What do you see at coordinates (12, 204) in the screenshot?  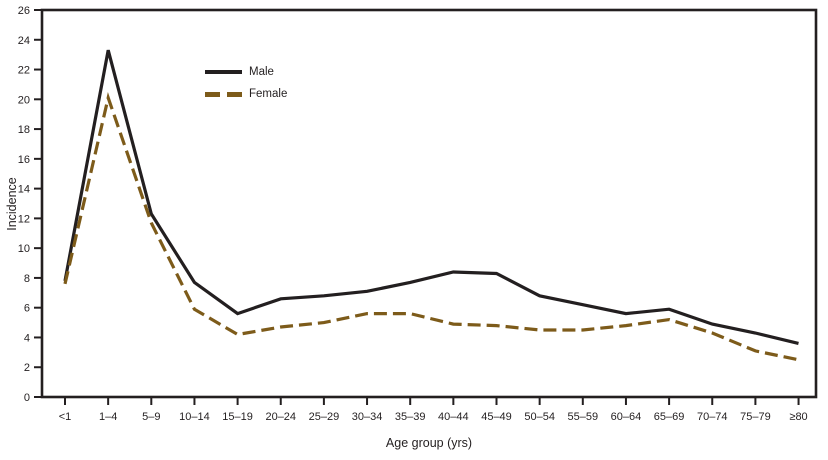 I see `y-axis-title: Incidence` at bounding box center [12, 204].